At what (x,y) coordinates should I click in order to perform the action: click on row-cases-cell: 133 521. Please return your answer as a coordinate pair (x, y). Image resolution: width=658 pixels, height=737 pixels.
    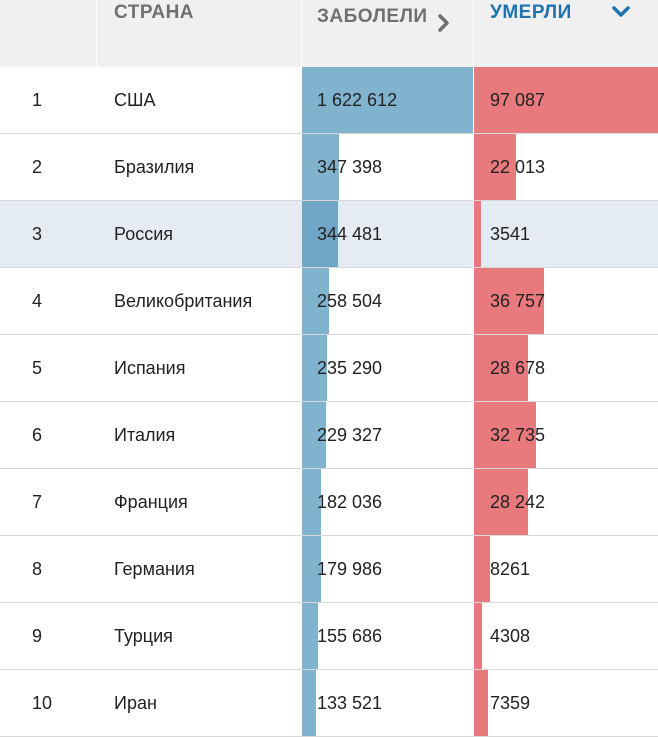
    Looking at the image, I should click on (388, 703).